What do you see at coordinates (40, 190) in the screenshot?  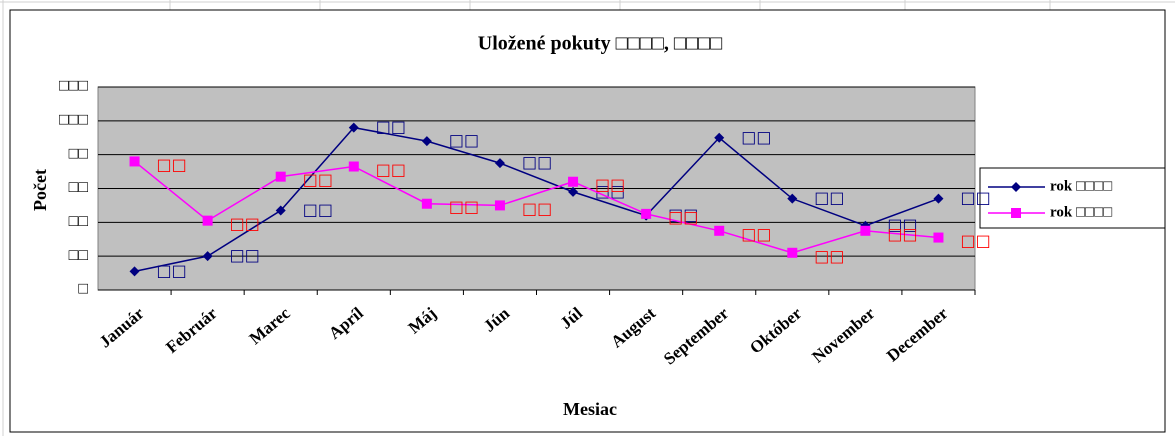 I see `y-axis-label: Počet` at bounding box center [40, 190].